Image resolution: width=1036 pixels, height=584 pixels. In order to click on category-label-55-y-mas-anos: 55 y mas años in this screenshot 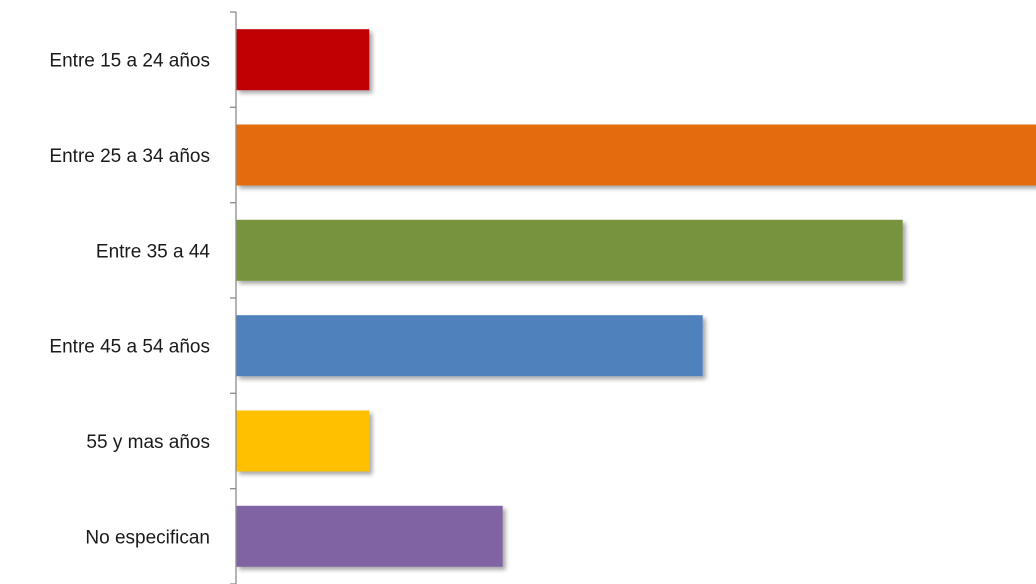, I will do `click(148, 442)`.